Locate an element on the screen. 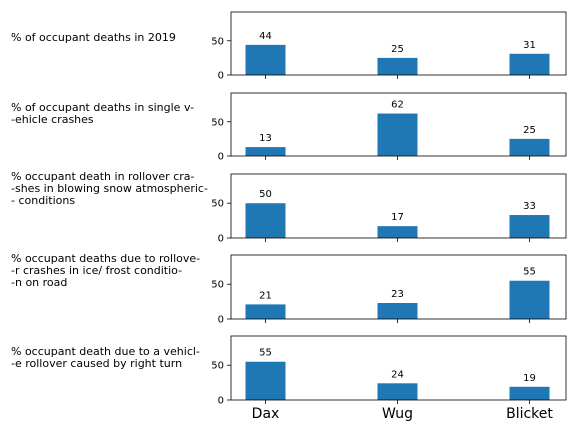 This screenshot has width=576, height=432. bar-panel3-dax is located at coordinates (266, 220).